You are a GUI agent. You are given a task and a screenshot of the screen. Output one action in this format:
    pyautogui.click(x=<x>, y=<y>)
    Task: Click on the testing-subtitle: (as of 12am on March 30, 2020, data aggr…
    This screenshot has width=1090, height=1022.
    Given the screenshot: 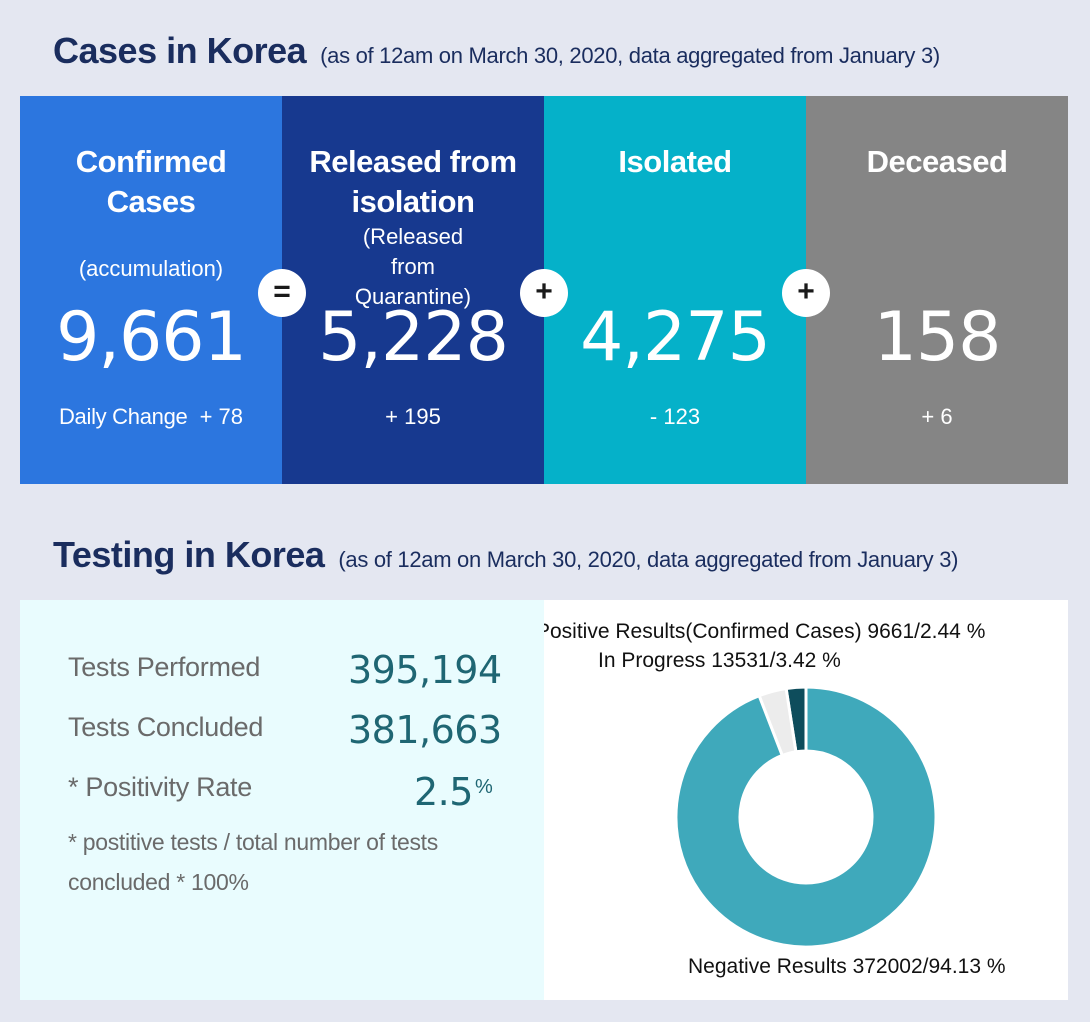 What is the action you would take?
    pyautogui.click(x=648, y=559)
    